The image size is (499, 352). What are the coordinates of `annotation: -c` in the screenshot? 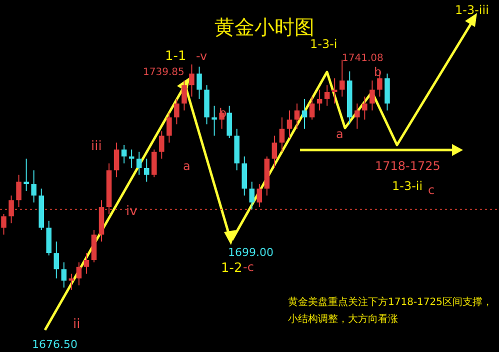 It's located at (248, 267).